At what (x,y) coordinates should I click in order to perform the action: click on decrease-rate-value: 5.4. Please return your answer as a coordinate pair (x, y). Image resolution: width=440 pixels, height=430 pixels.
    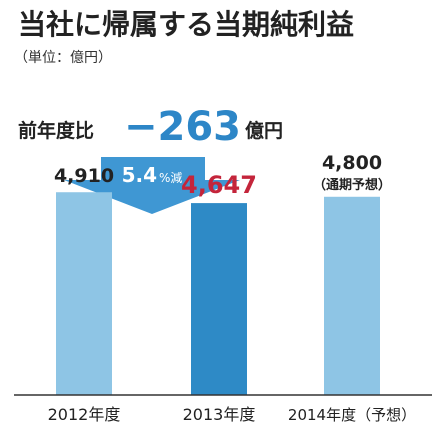
    Looking at the image, I should click on (139, 175).